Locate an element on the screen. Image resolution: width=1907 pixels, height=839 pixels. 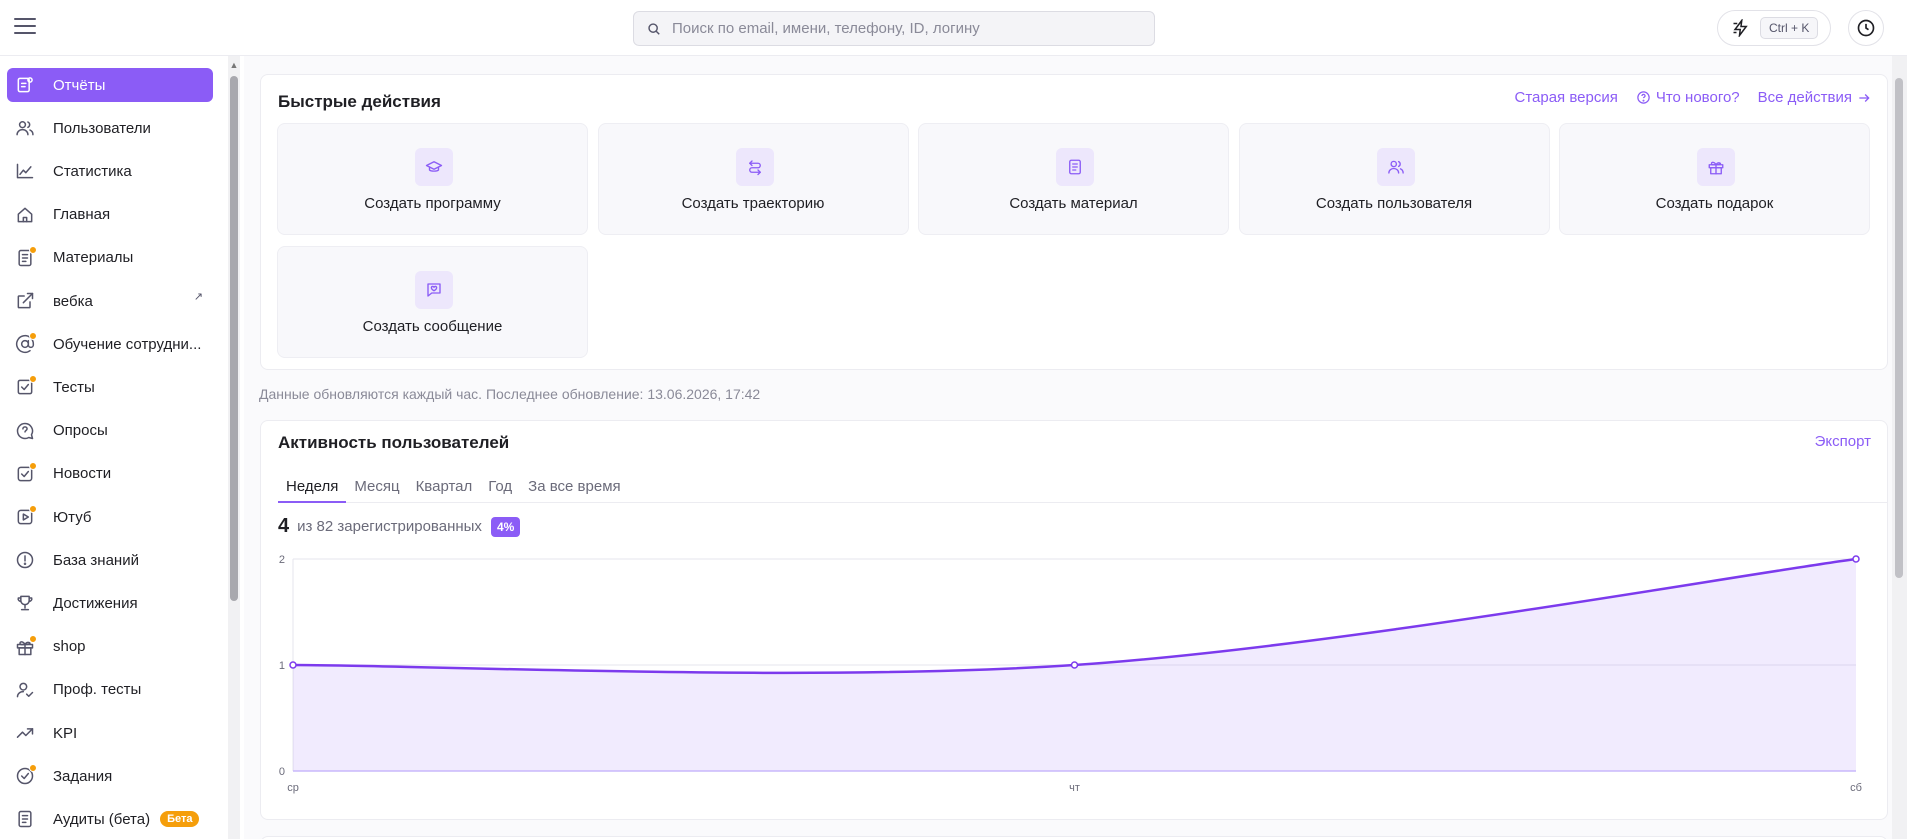
sidebar-item: База знаний is located at coordinates (110, 560).